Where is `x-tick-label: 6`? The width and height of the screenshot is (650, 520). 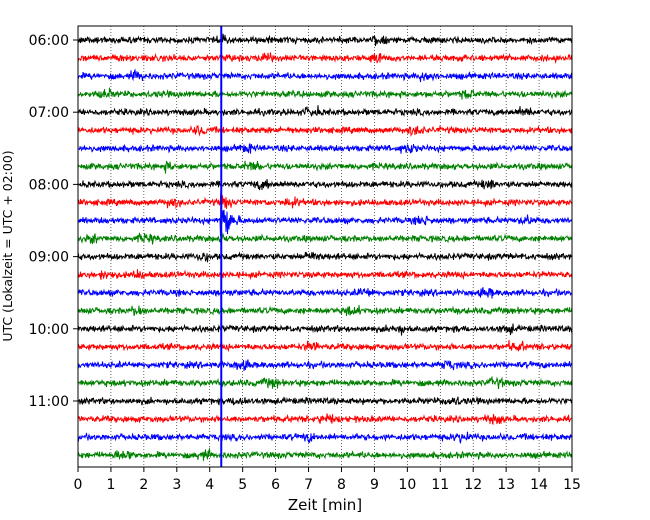
x-tick-label: 6 is located at coordinates (275, 485).